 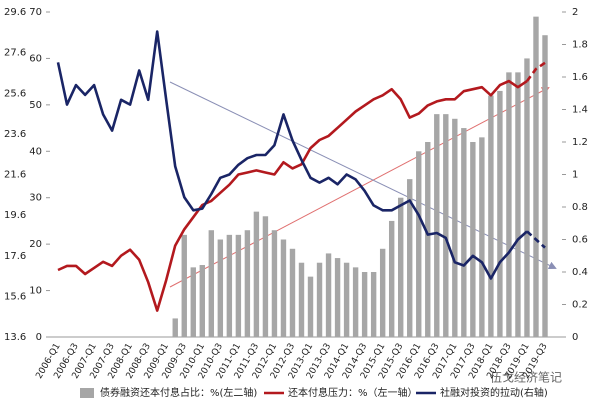 I want to click on y-tick-label: 0.6, so click(x=580, y=240).